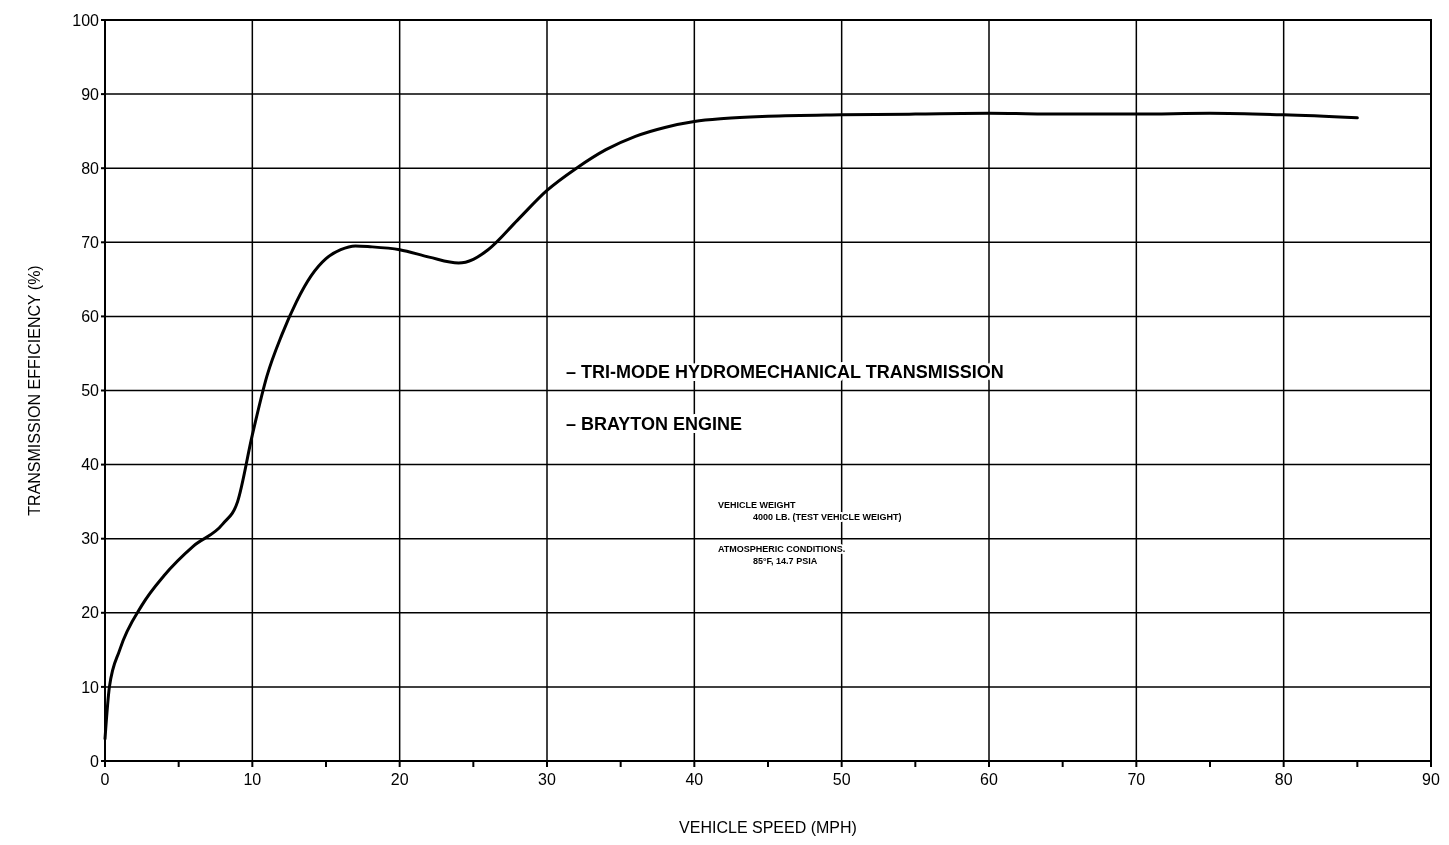  Describe the element at coordinates (757, 505) in the screenshot. I see `annotation: VEHICLE WEIGHT` at that location.